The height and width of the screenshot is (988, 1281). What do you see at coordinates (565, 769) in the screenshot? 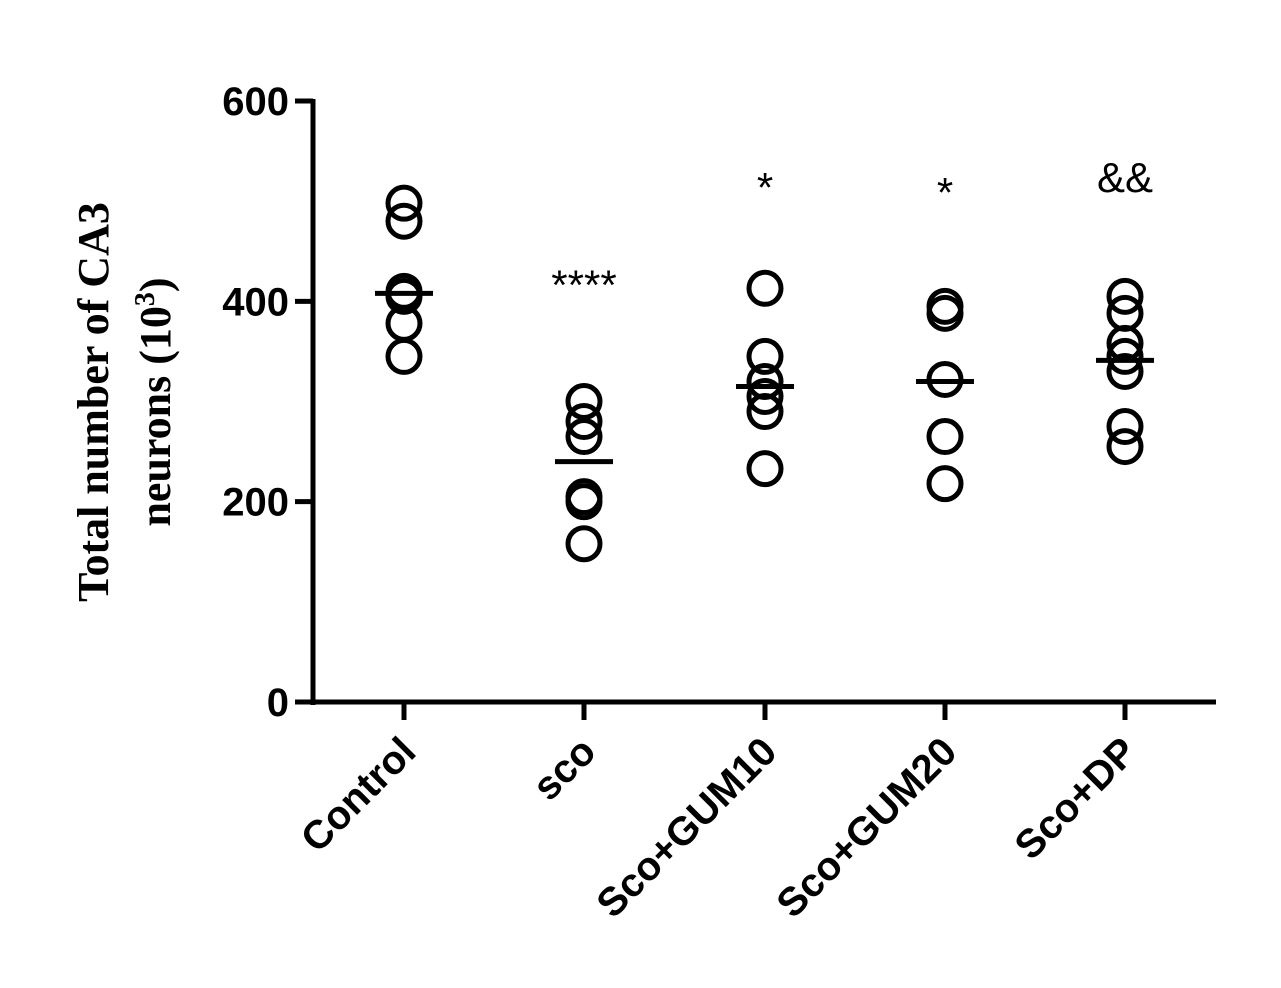
I see `x-category-label: sco` at bounding box center [565, 769].